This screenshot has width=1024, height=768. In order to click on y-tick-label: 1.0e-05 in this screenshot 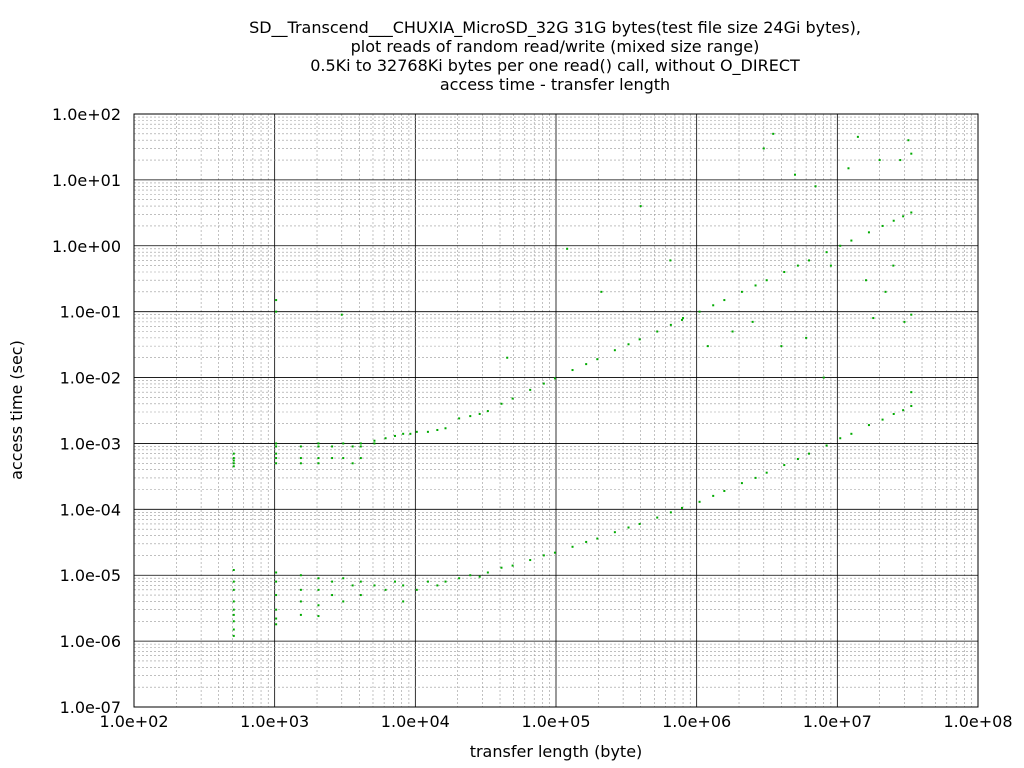, I will do `click(90, 575)`.